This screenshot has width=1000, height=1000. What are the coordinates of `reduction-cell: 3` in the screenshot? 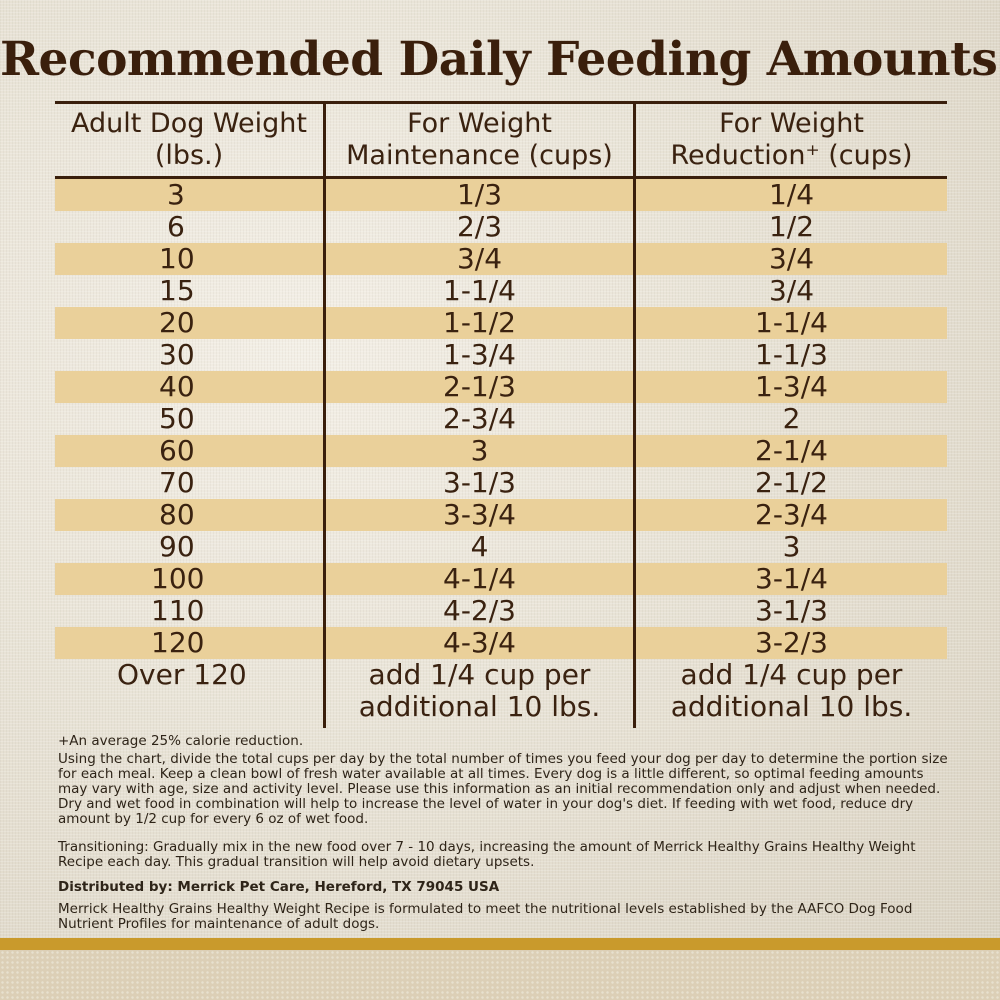 It's located at (791, 546).